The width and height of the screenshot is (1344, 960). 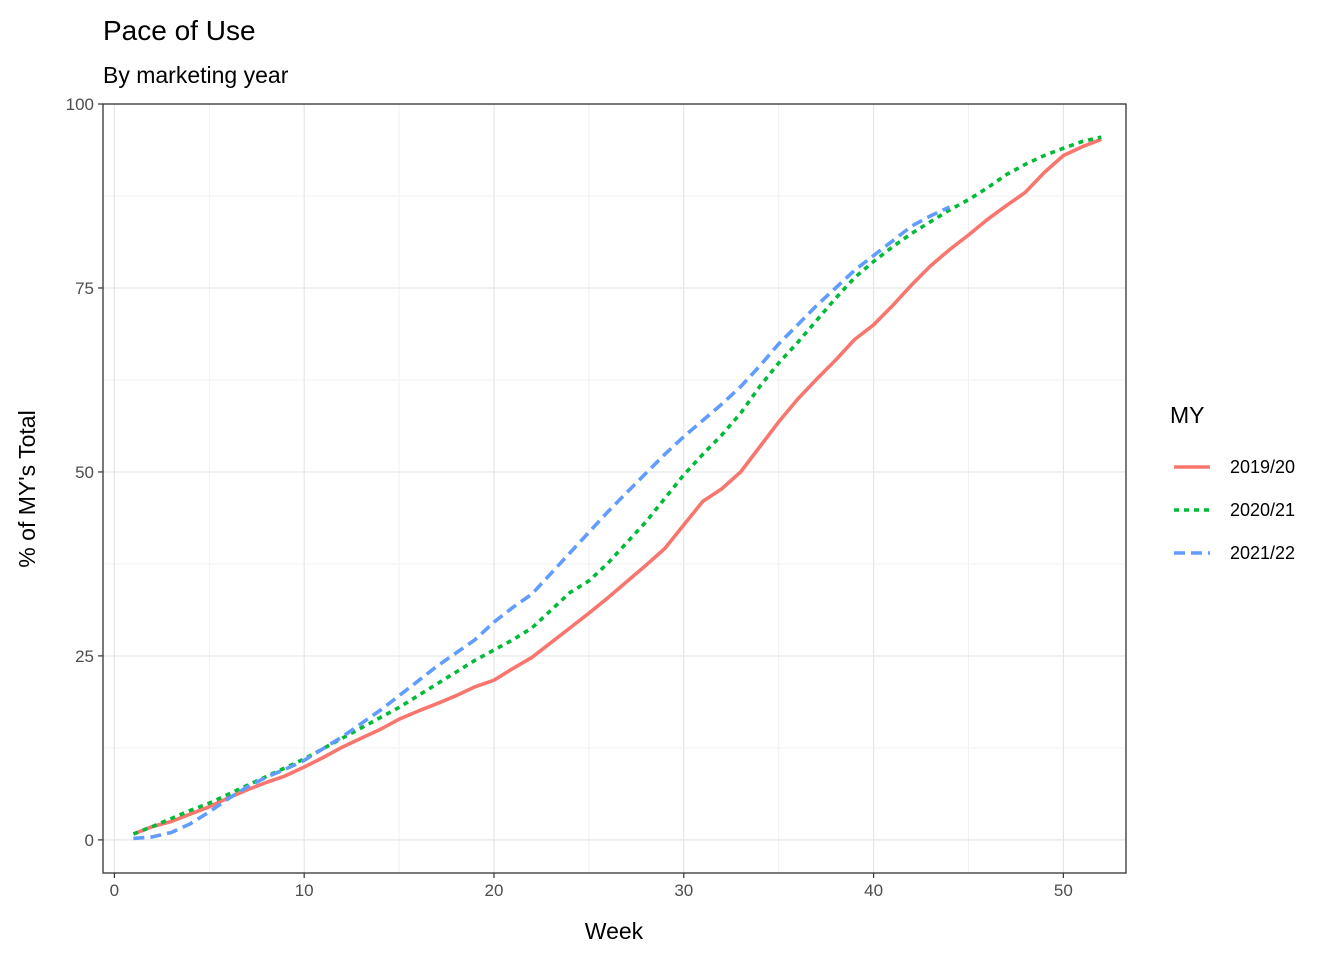 I want to click on y-tick-label: 100, so click(x=80, y=104).